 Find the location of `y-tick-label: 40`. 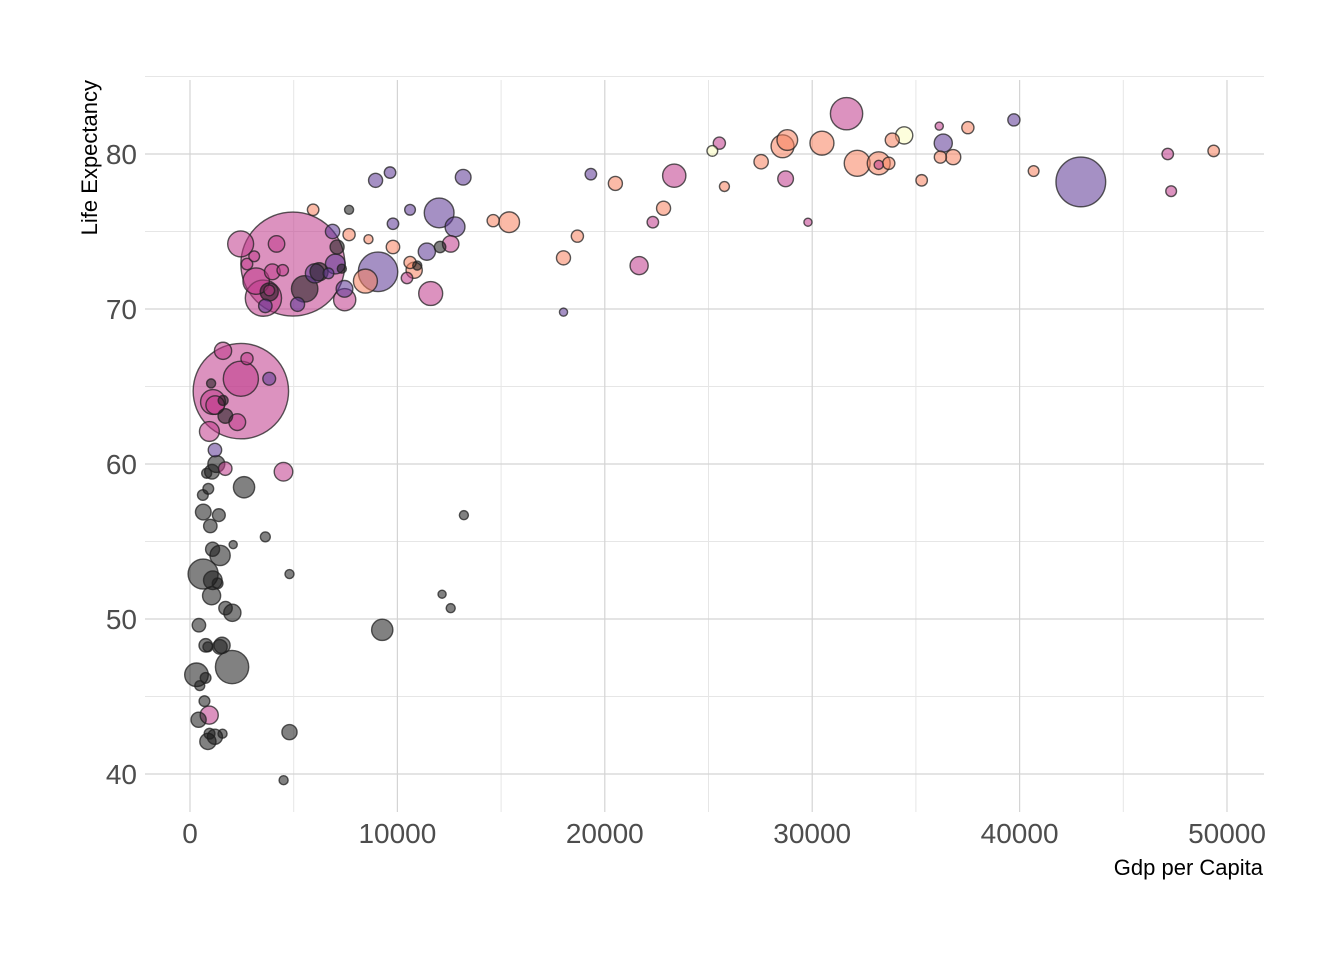

y-tick-label: 40 is located at coordinates (121, 774).